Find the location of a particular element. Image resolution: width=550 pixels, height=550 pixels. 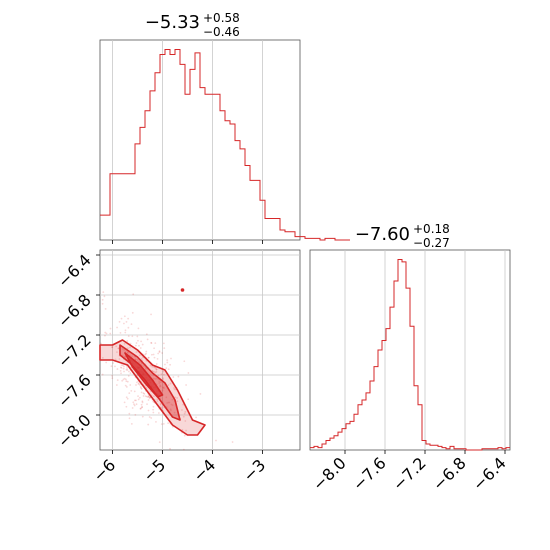

joint-y-tick-label: −6.4 is located at coordinates (74, 270).